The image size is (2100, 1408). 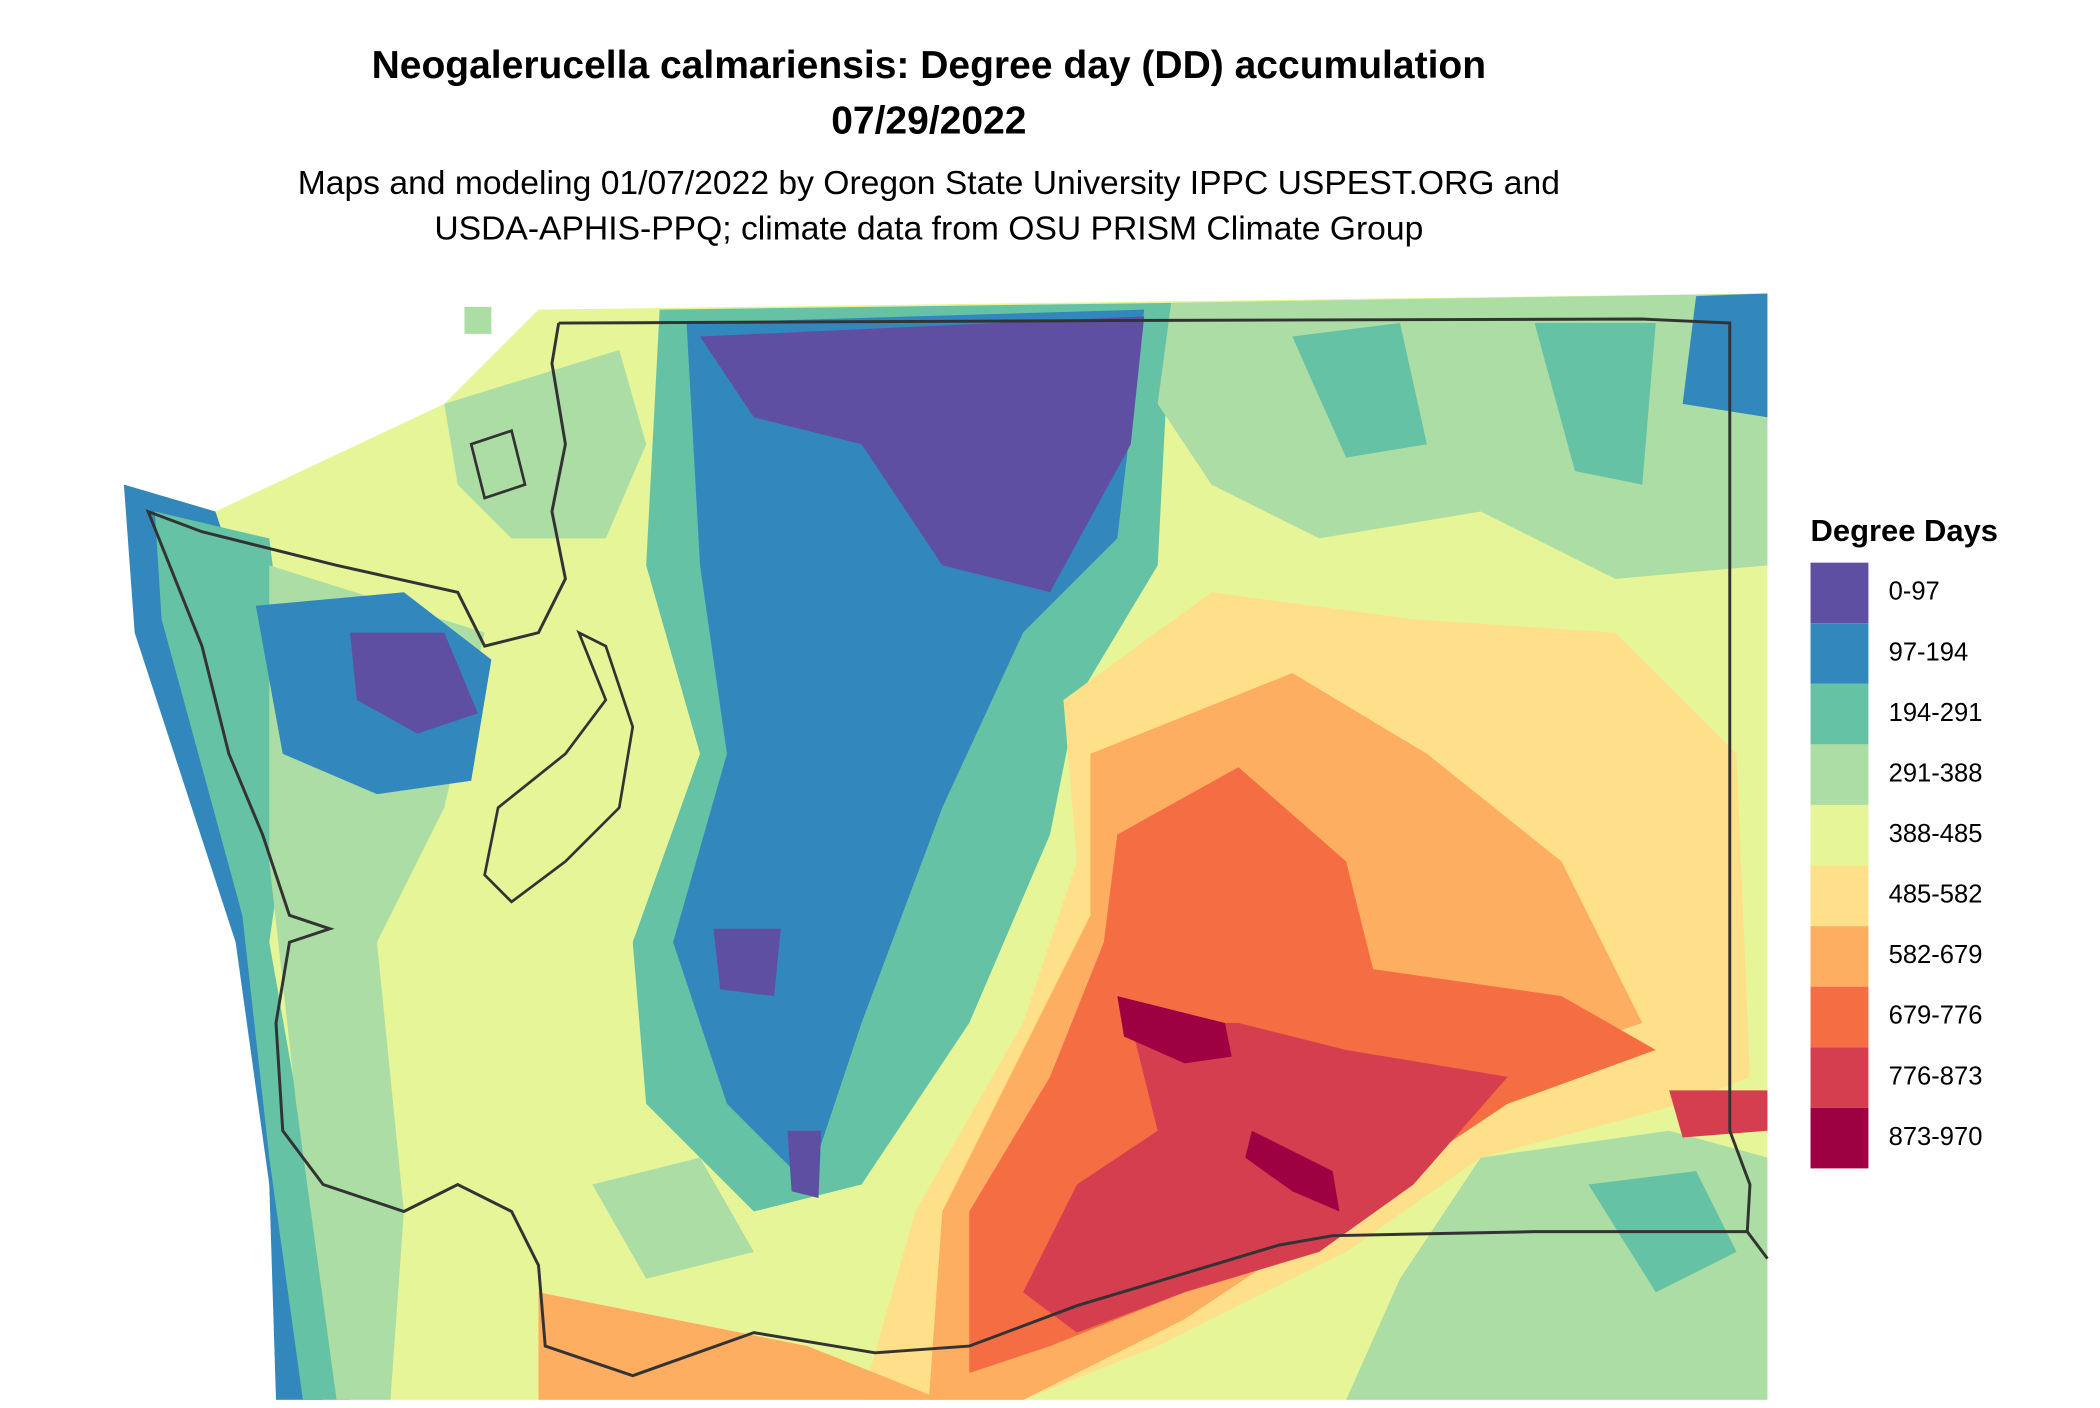 What do you see at coordinates (559, 766) in the screenshot?
I see `puget-sound` at bounding box center [559, 766].